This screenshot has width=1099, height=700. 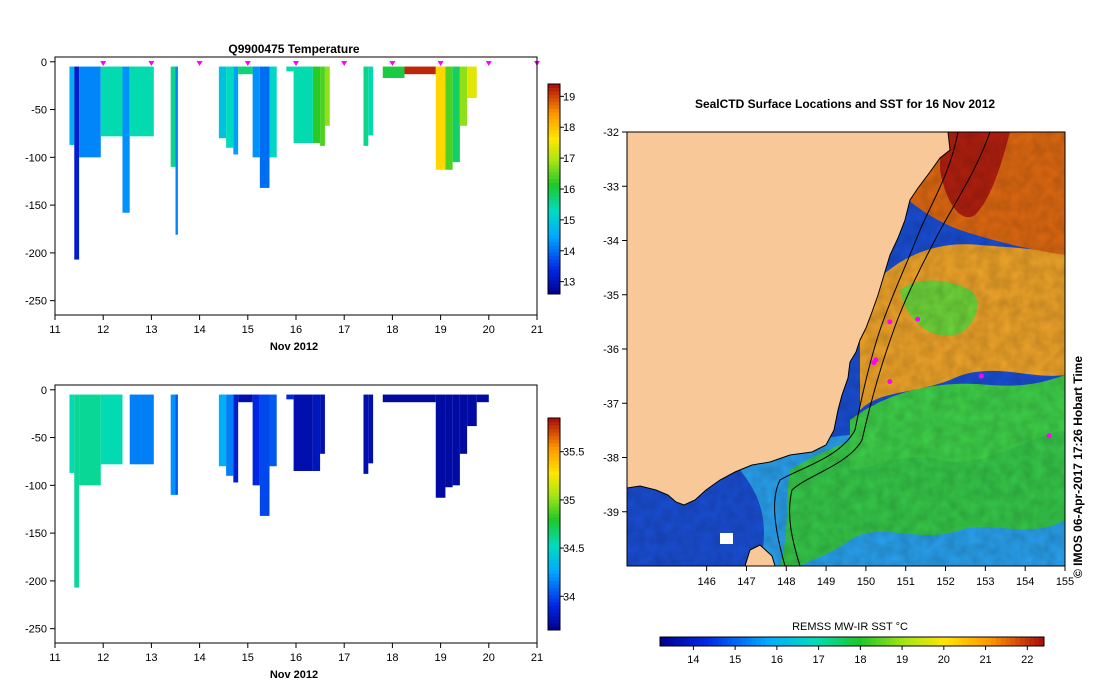 I want to click on colorbar-tick-label: 17, so click(x=818, y=660).